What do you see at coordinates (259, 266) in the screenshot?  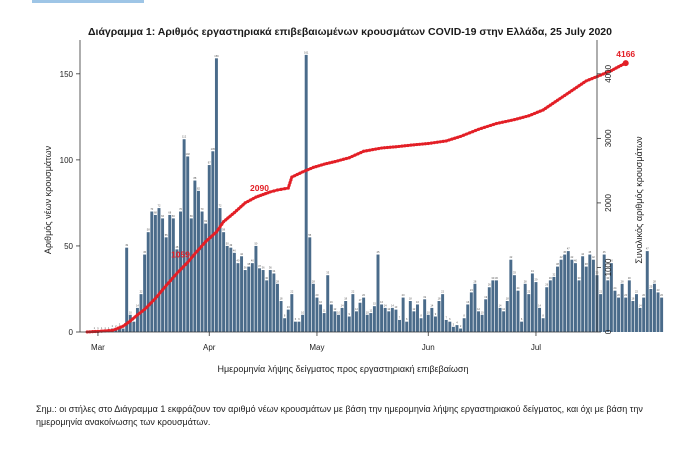 I see `bar-value-label: 37` at bounding box center [259, 266].